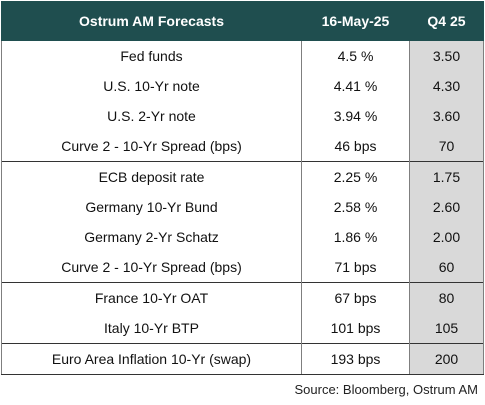 The height and width of the screenshot is (405, 485). I want to click on header-row: Ostrum AM Forecasts 16-May-25 Q4 25, so click(242, 21).